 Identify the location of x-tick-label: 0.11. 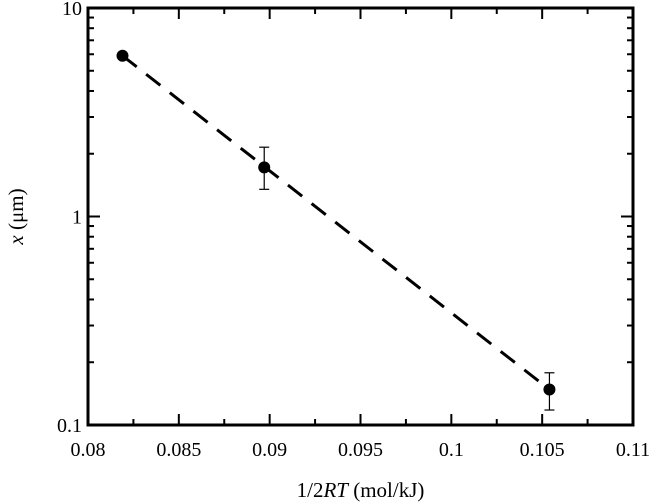
(633, 450).